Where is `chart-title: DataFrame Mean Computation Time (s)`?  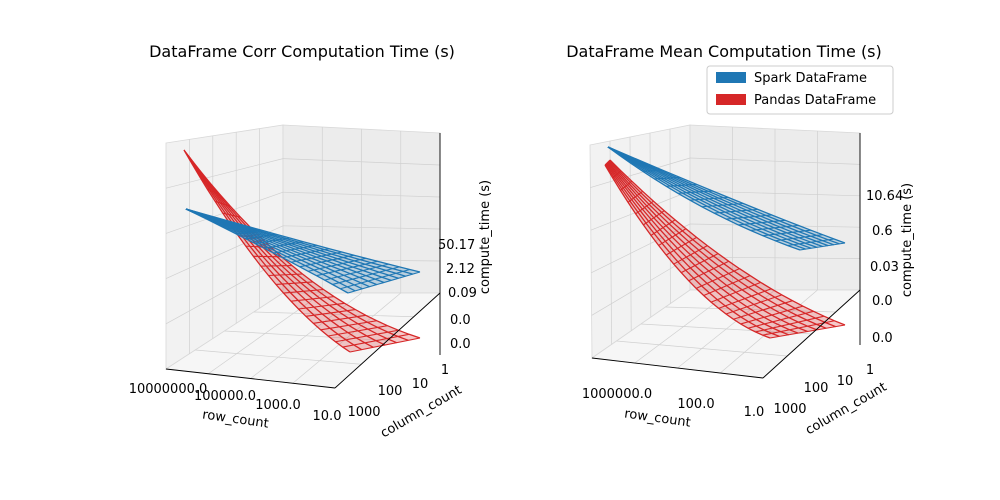 chart-title: DataFrame Mean Computation Time (s) is located at coordinates (724, 51).